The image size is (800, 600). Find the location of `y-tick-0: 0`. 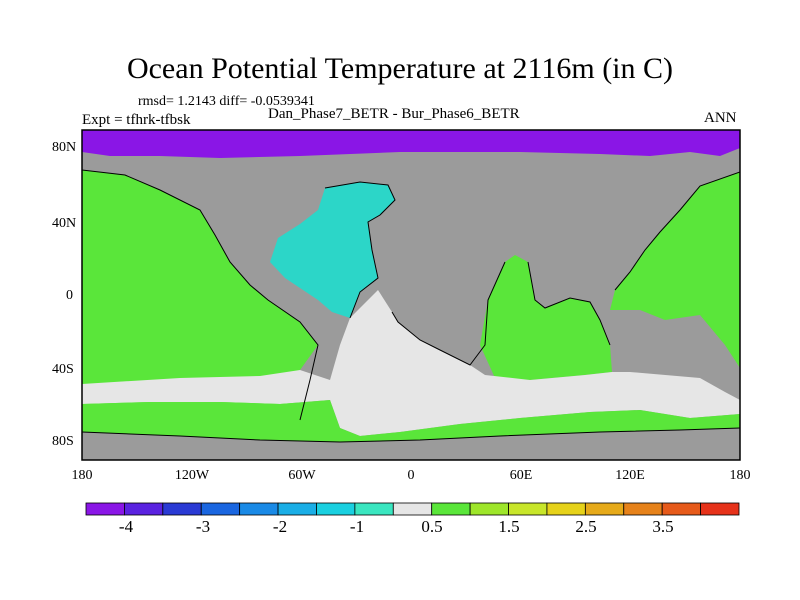

y-tick-0: 0 is located at coordinates (69, 295).